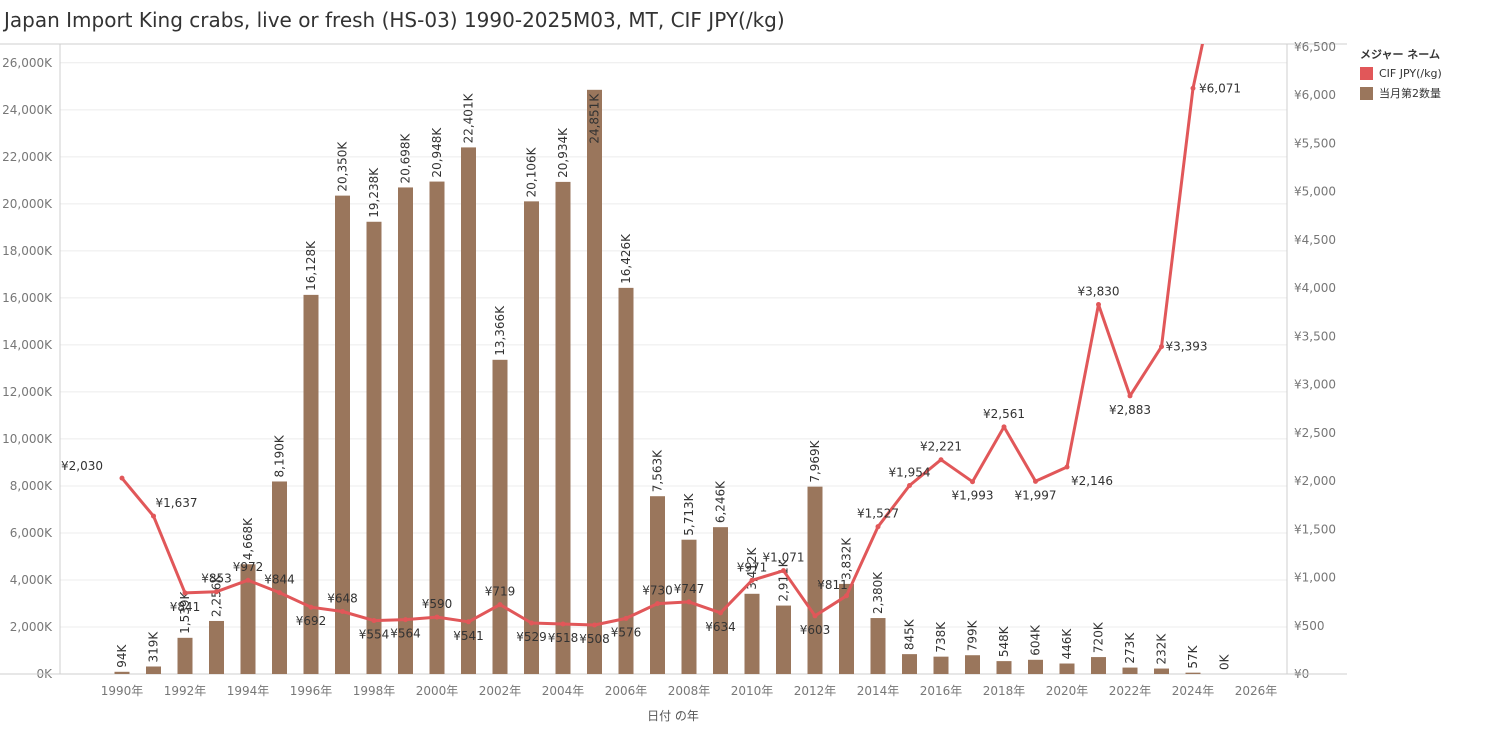  Describe the element at coordinates (27, 251) in the screenshot. I see `y-left-tick-label: 18,000K` at that location.